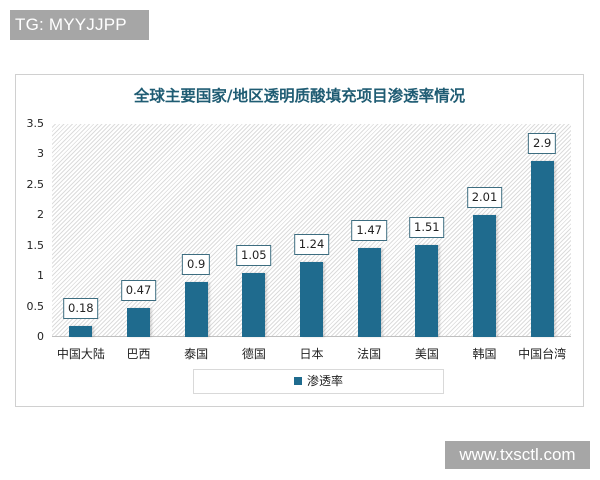  What do you see at coordinates (35, 306) in the screenshot?
I see `y-tick-label: 0.5` at bounding box center [35, 306].